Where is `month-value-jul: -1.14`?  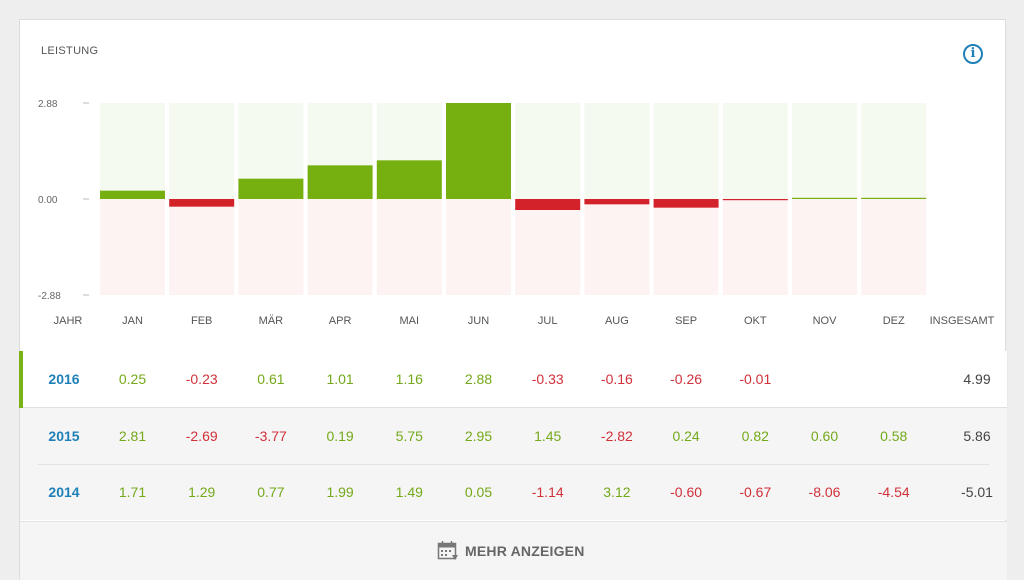 month-value-jul: -1.14 is located at coordinates (547, 492).